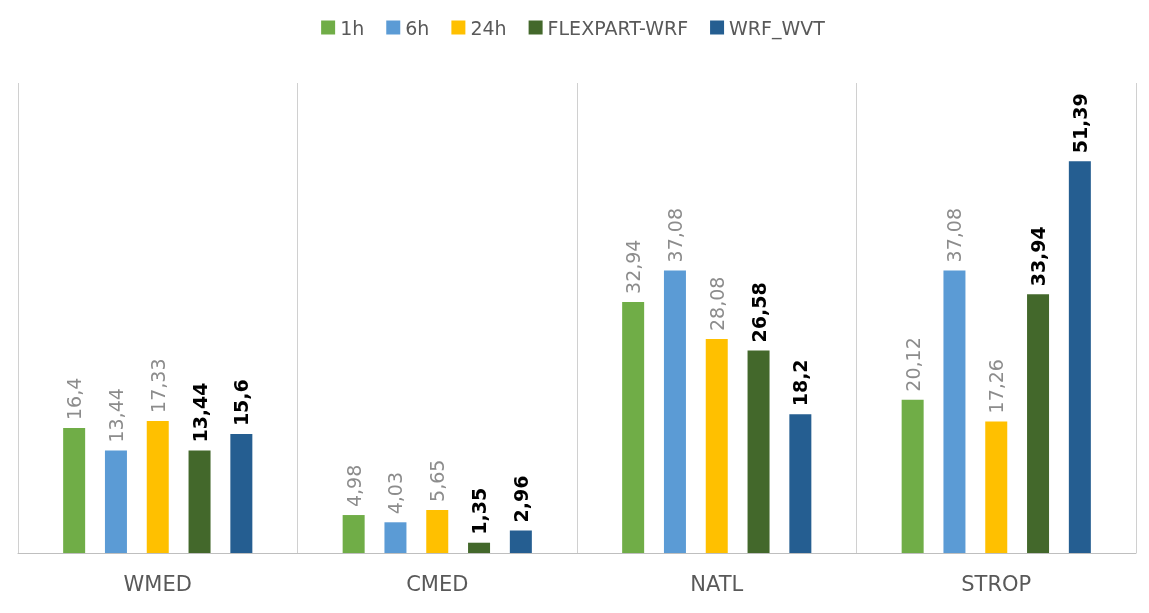 The width and height of the screenshot is (1149, 613). I want to click on data-label: 51,39, so click(1079, 123).